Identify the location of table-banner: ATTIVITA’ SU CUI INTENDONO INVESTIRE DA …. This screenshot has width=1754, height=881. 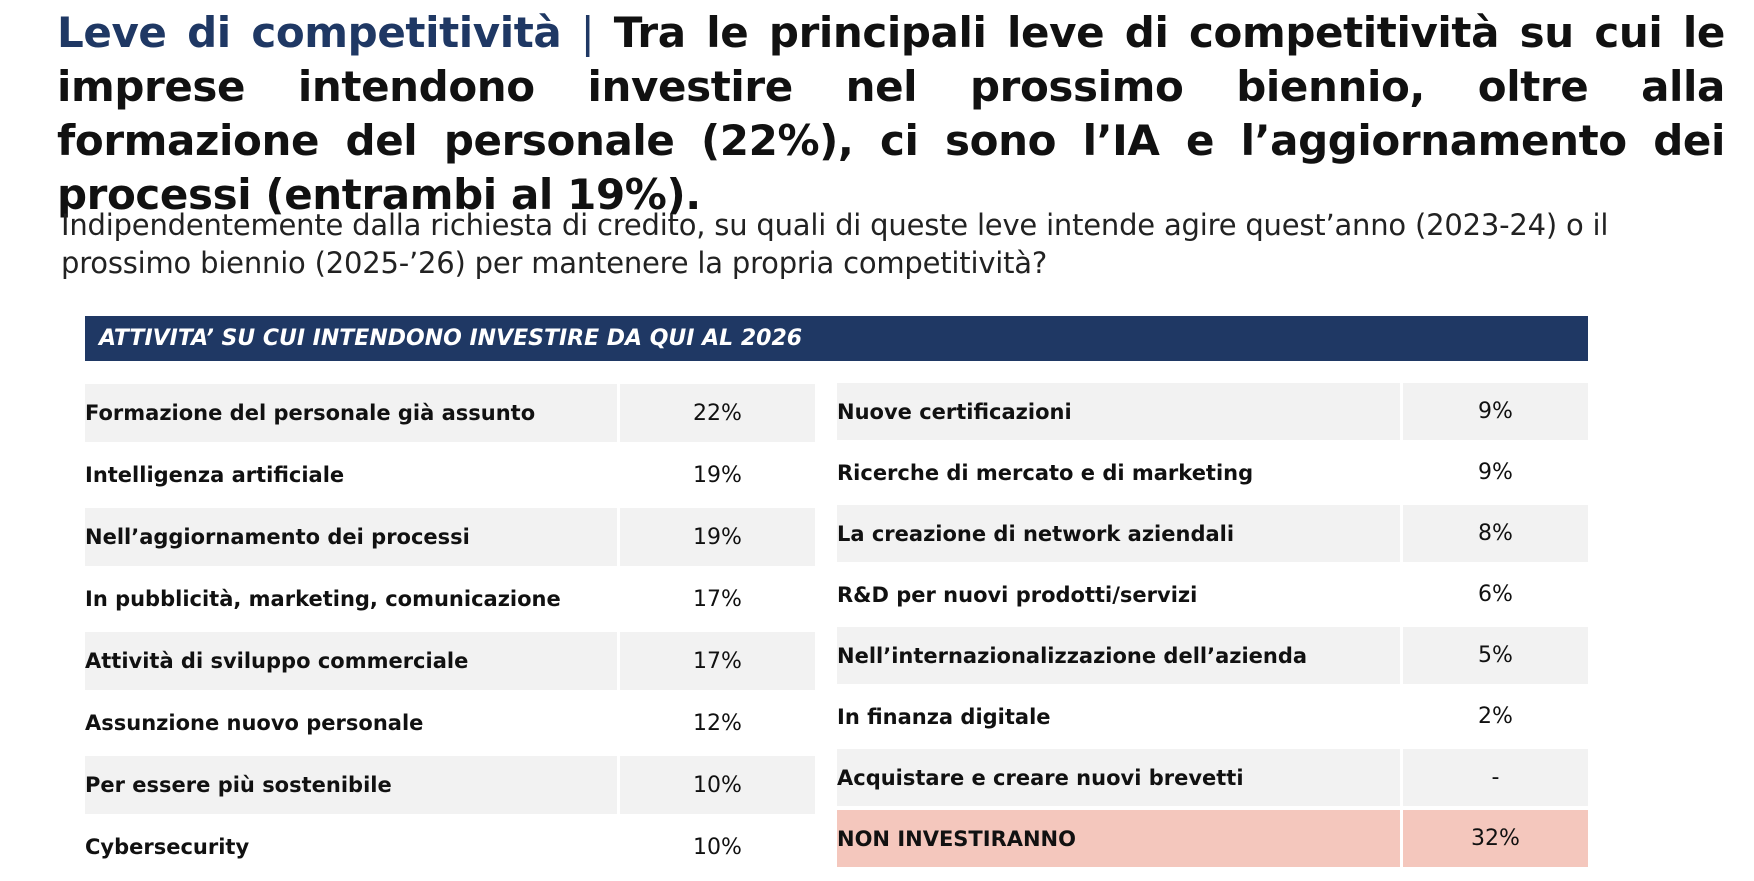
(836, 338).